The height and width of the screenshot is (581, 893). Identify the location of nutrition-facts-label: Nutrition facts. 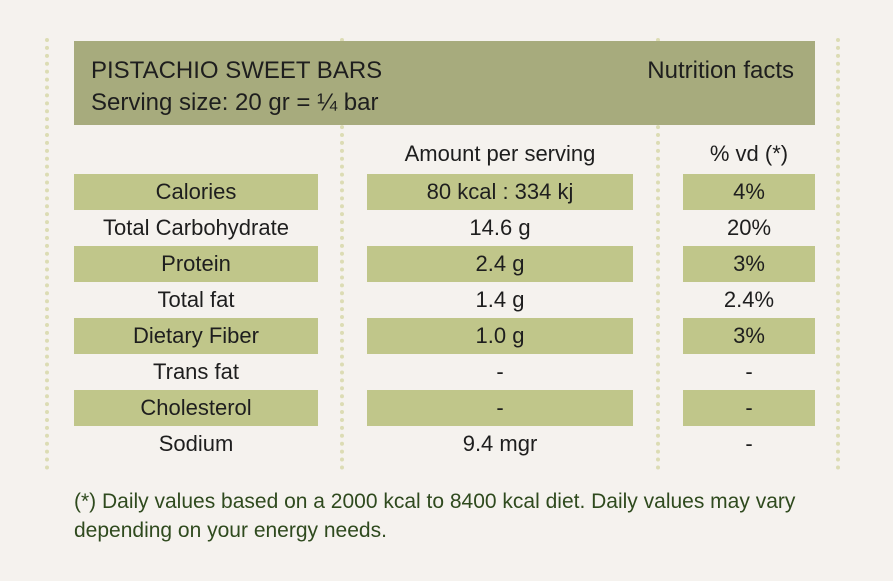
(720, 70).